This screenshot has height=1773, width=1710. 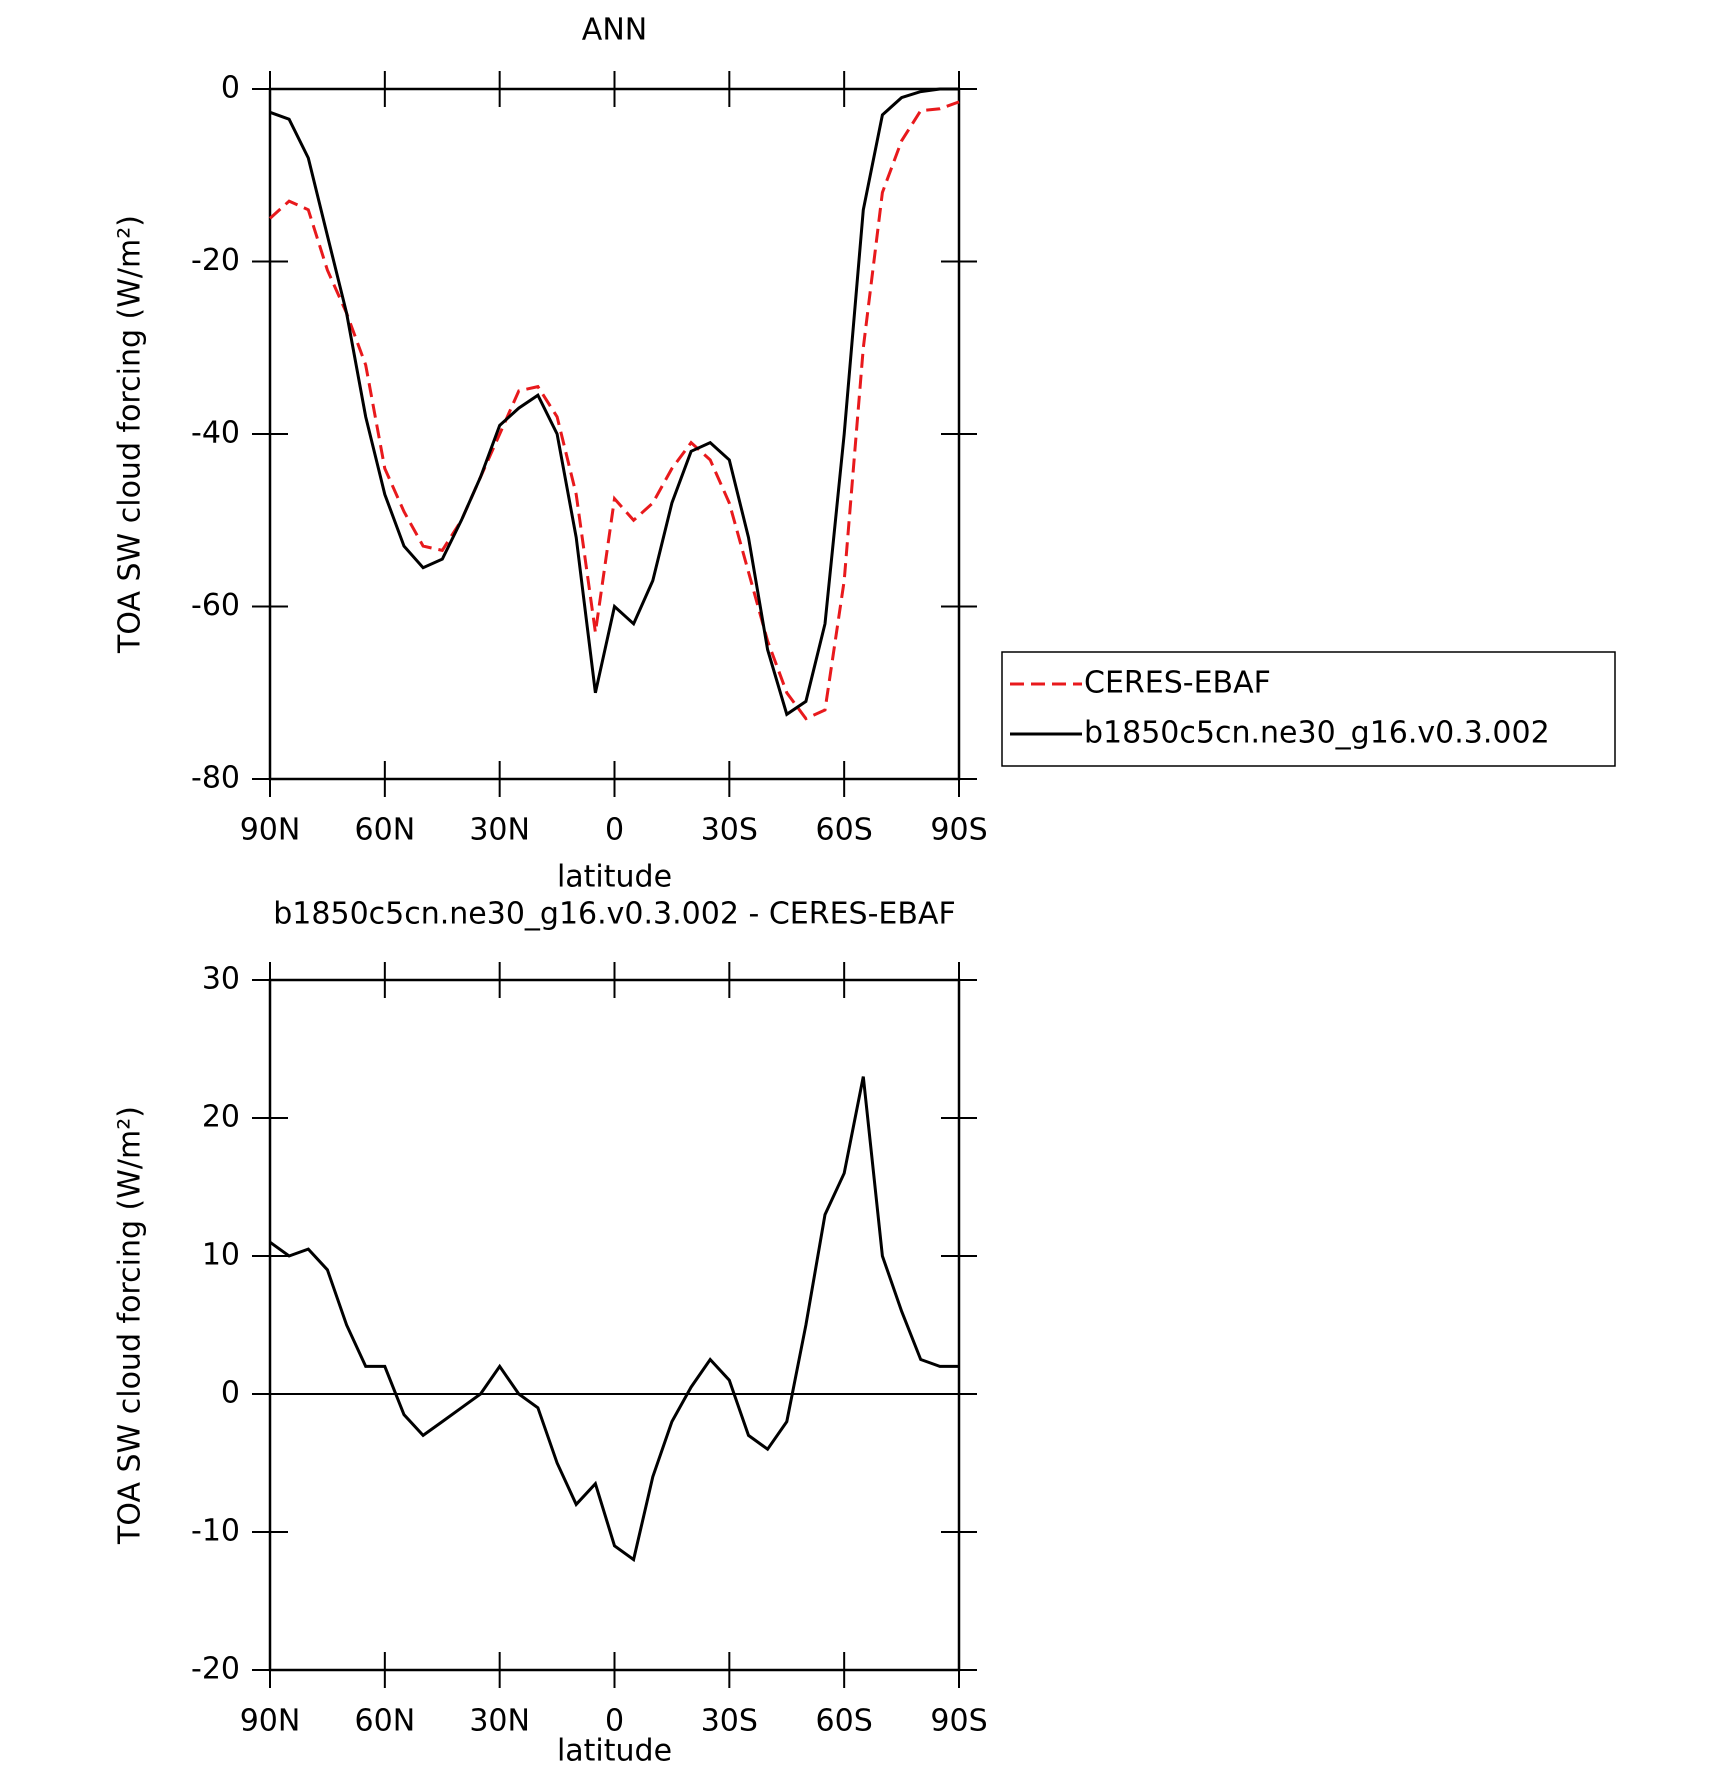 What do you see at coordinates (221, 1255) in the screenshot?
I see `y-tick-label: 10` at bounding box center [221, 1255].